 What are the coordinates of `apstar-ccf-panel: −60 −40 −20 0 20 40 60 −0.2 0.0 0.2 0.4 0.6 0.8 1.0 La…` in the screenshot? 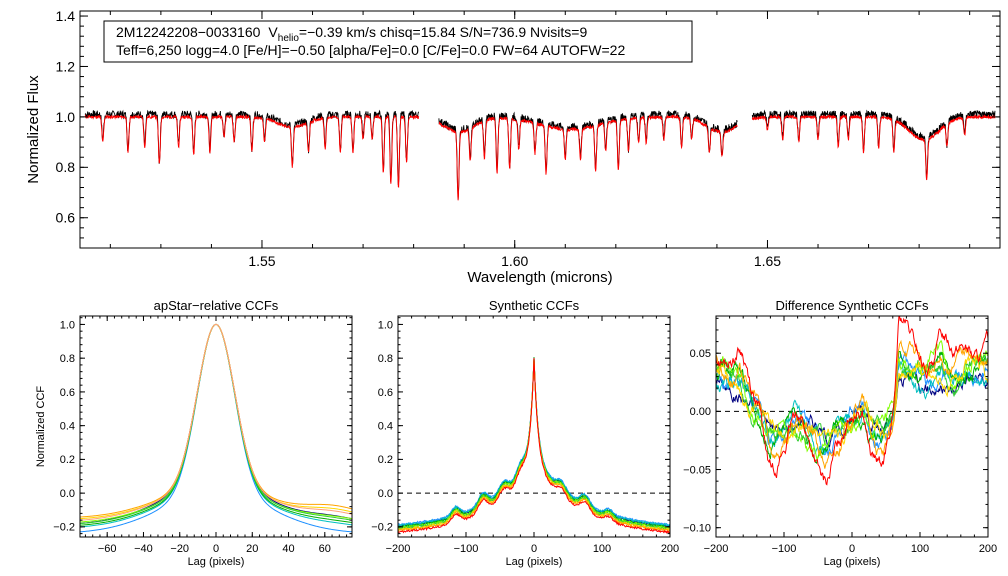 It's located at (194, 433).